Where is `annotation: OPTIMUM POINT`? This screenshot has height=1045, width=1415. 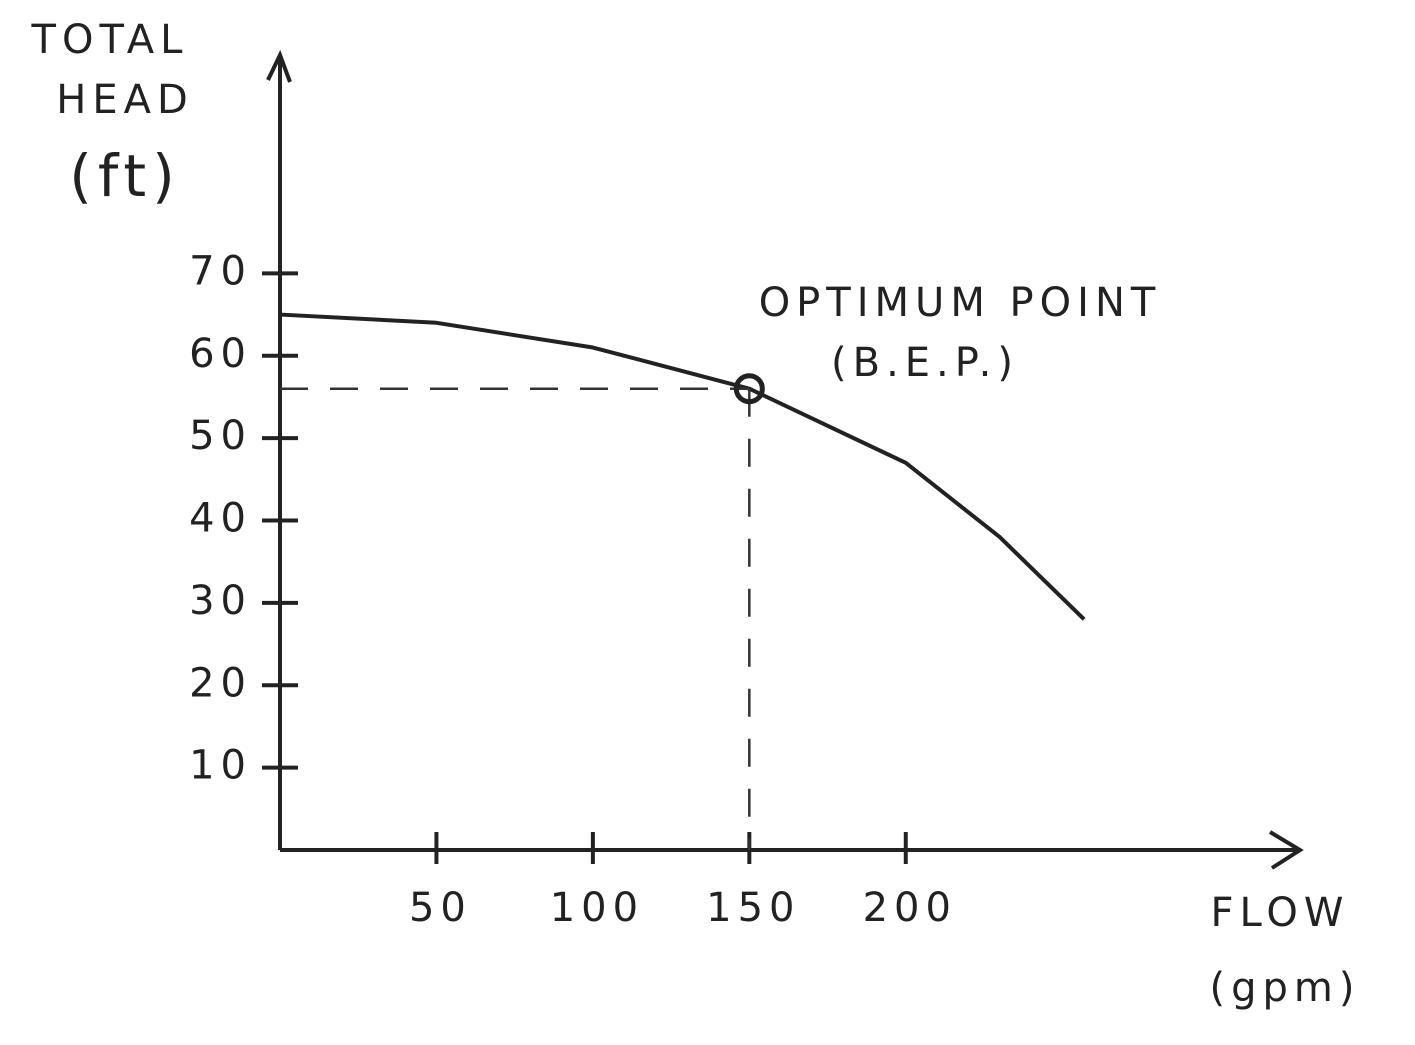 annotation: OPTIMUM POINT is located at coordinates (960, 303).